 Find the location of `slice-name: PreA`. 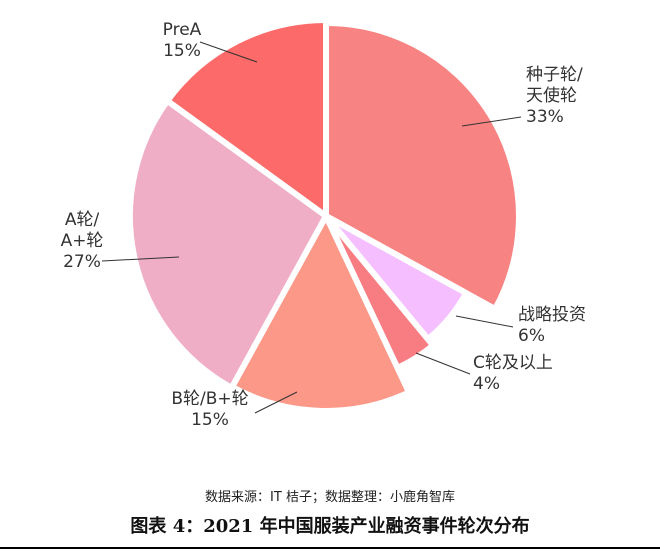

slice-name: PreA is located at coordinates (182, 30).